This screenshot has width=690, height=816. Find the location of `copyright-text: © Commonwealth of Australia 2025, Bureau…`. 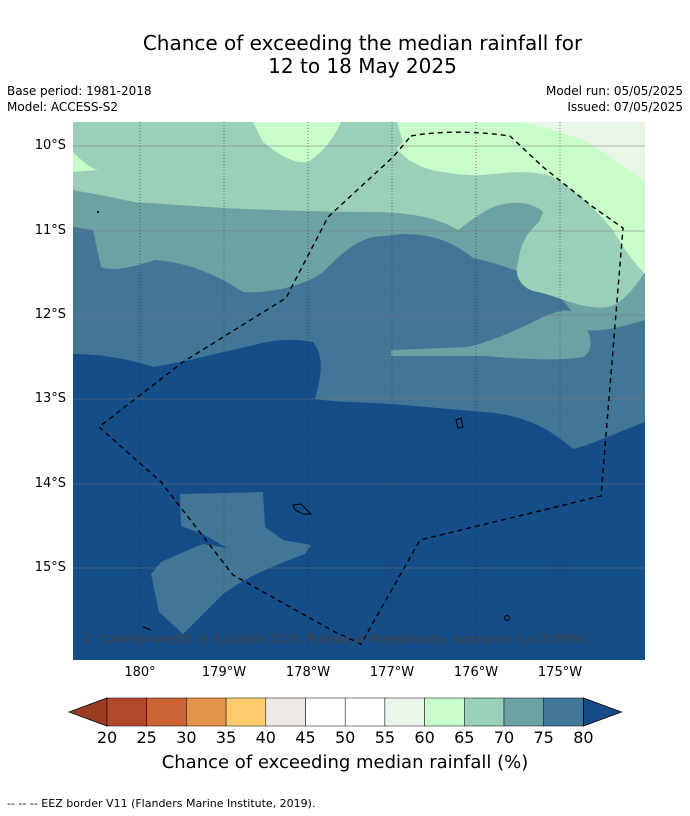

copyright-text: © Commonwealth of Australia 2025, Bureau… is located at coordinates (336, 639).